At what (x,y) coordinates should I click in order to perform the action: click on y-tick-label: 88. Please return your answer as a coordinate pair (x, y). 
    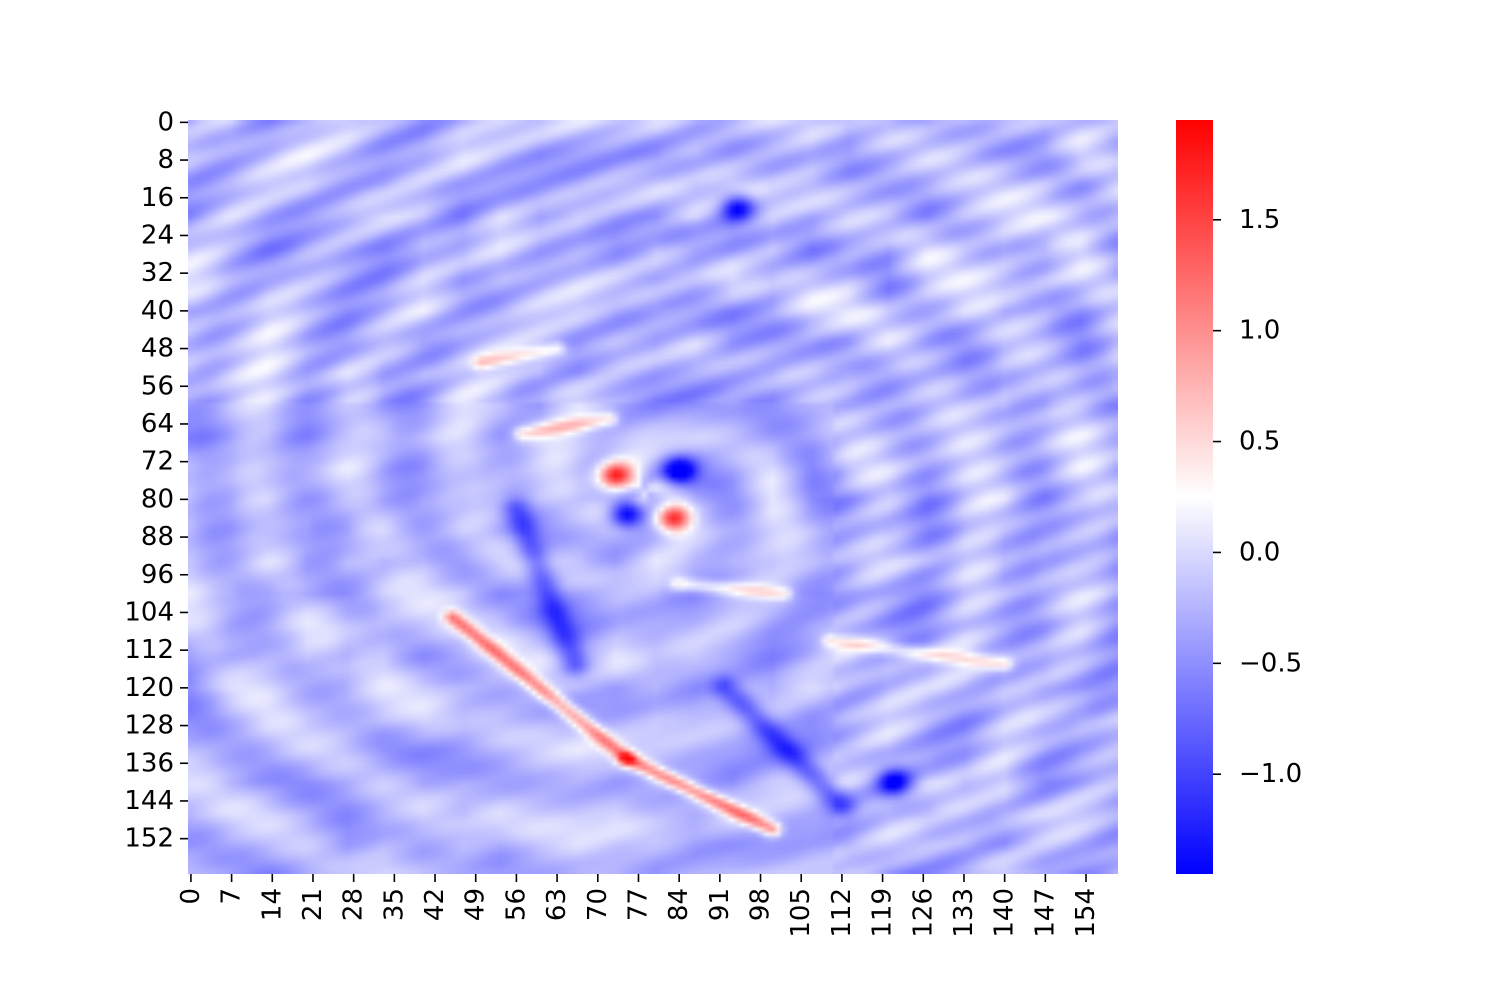
    Looking at the image, I should click on (157, 537).